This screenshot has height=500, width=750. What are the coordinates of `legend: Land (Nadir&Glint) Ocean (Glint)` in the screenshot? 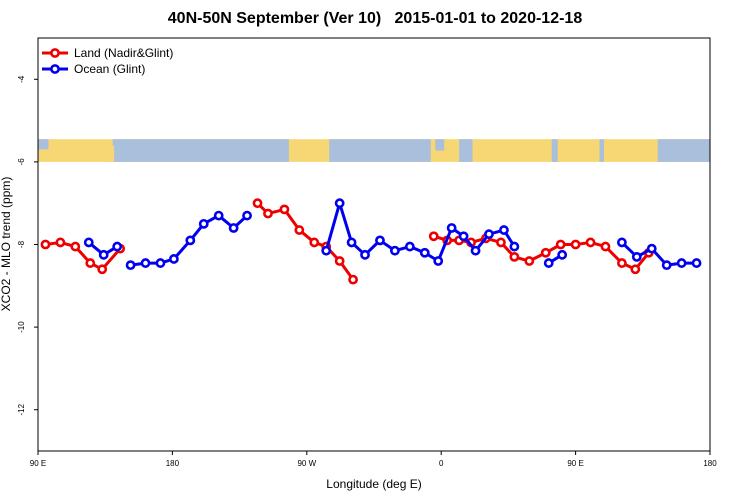 It's located at (107, 61).